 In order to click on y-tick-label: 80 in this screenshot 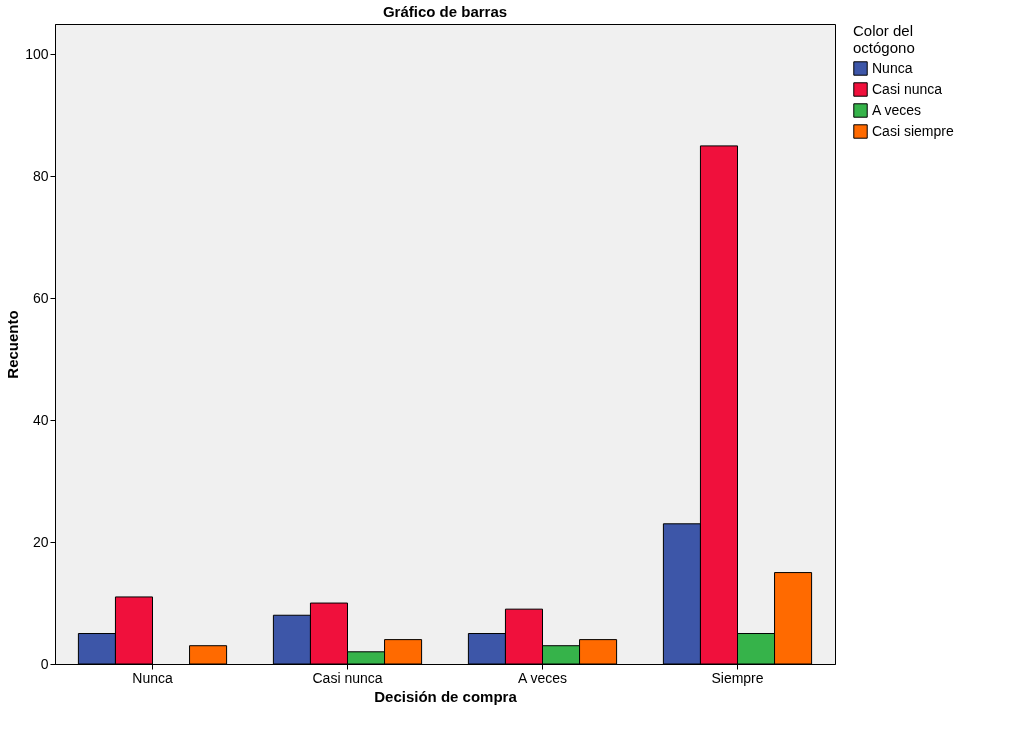, I will do `click(40, 175)`.